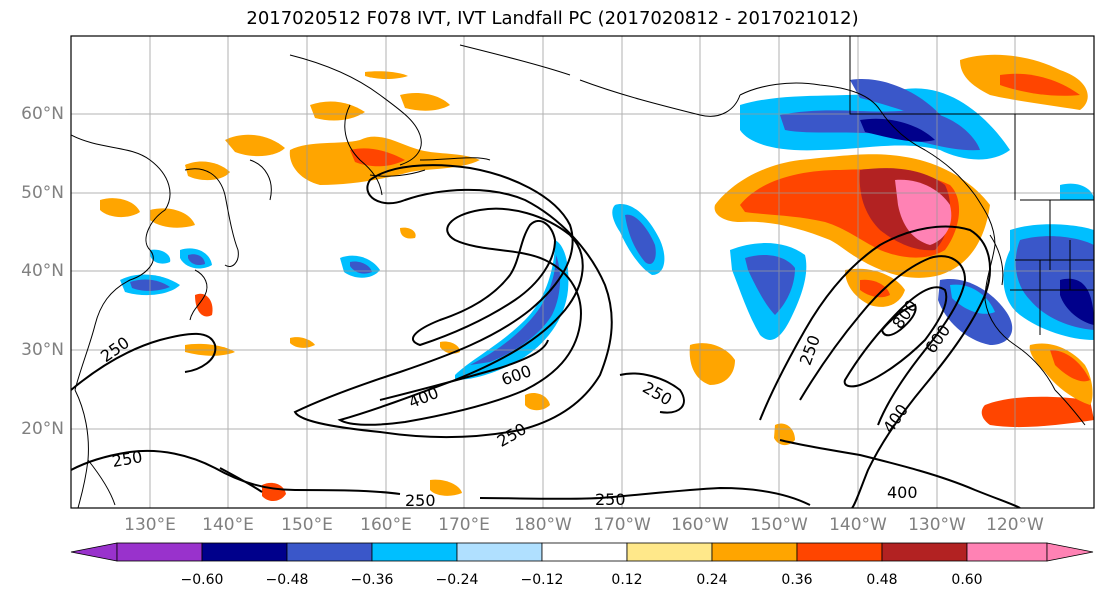 The width and height of the screenshot is (1105, 601). I want to click on lat-label-60n: 60°N, so click(42, 114).